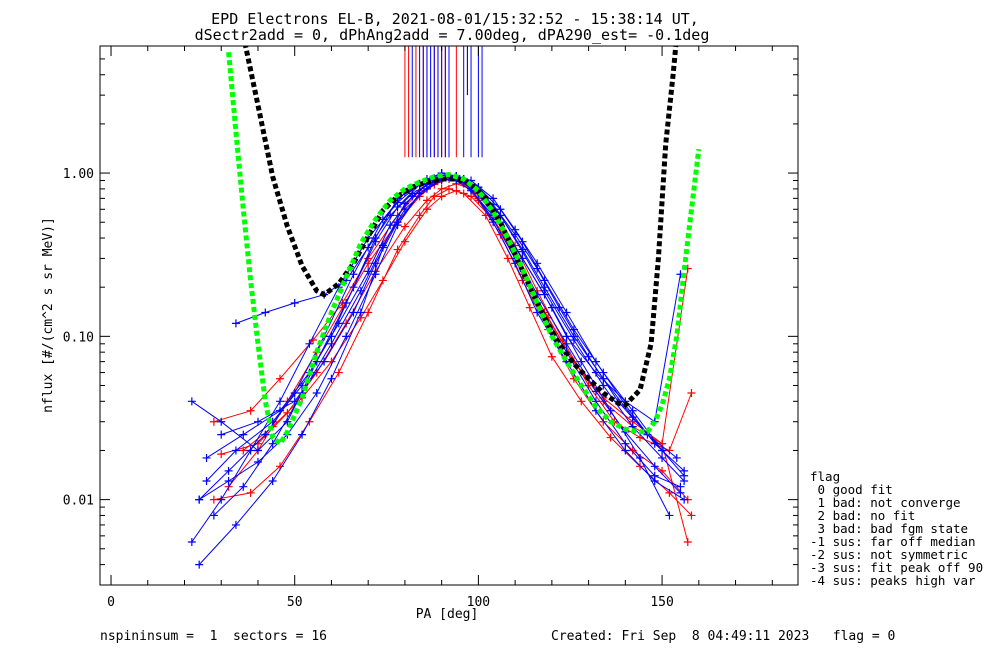  I want to click on legend-heading: flag, so click(825, 476).